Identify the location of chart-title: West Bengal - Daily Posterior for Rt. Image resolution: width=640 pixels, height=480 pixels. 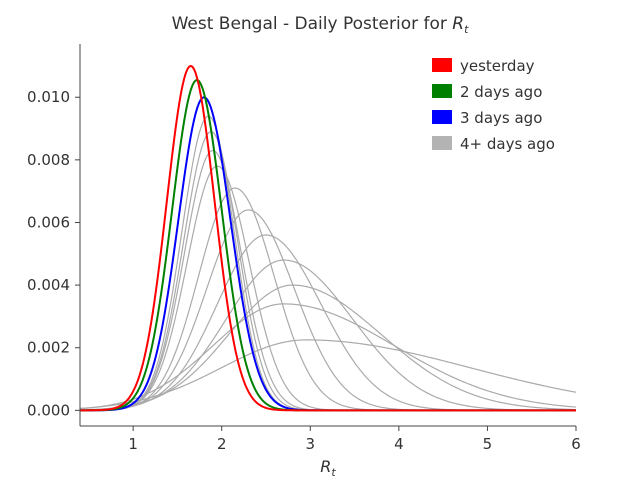
(321, 25).